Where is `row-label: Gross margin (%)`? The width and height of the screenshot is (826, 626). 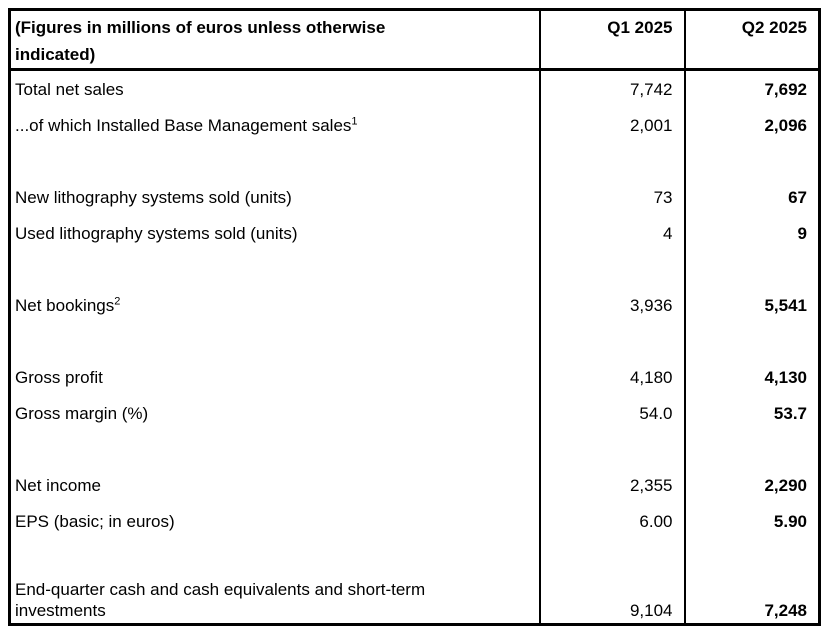
row-label: Gross margin (%) is located at coordinates (82, 413).